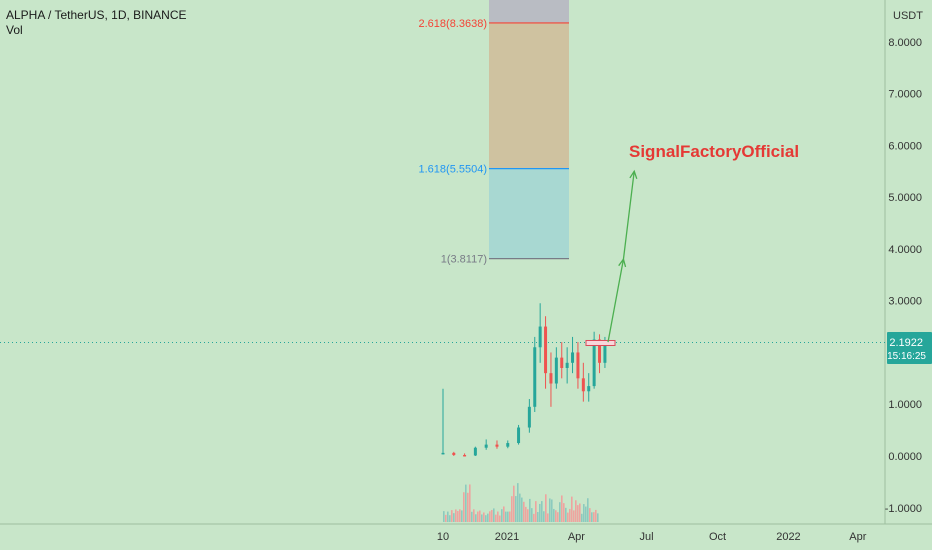  What do you see at coordinates (906, 343) in the screenshot?
I see `last-price-value: 2.1922` at bounding box center [906, 343].